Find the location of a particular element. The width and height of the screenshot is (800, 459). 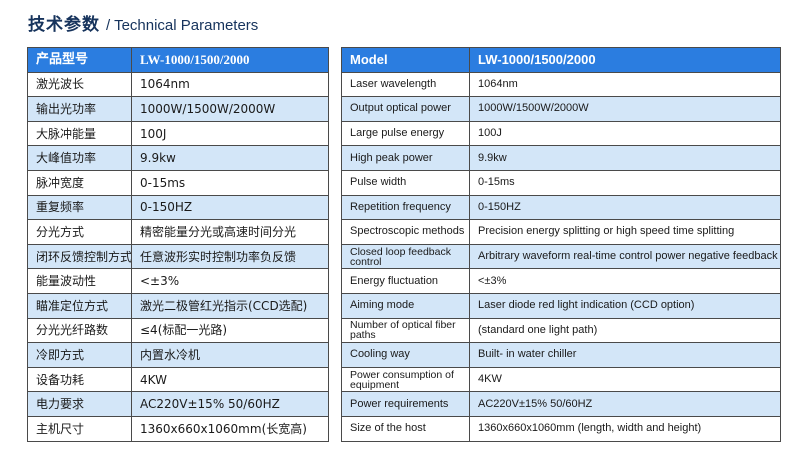

row-label: Power requirements is located at coordinates (405, 404).